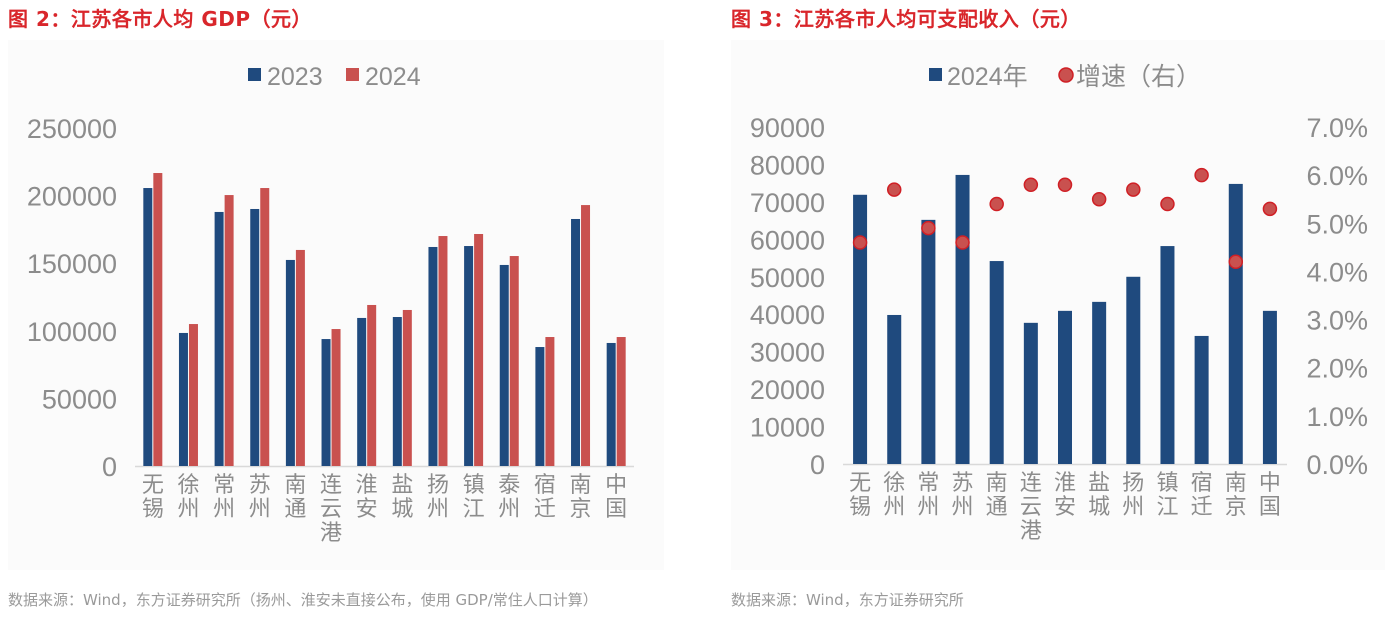  Describe the element at coordinates (1337, 369) in the screenshot. I see `y-right-tick-label: 2.0%` at that location.